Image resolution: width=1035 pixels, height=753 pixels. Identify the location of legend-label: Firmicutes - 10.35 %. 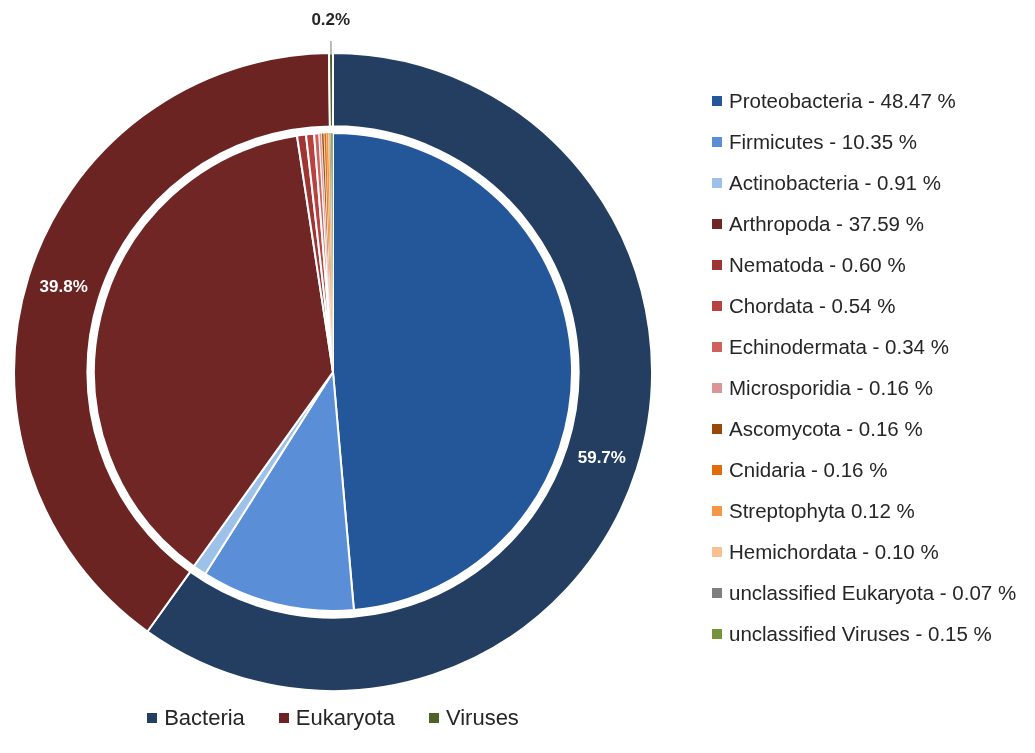
(823, 142).